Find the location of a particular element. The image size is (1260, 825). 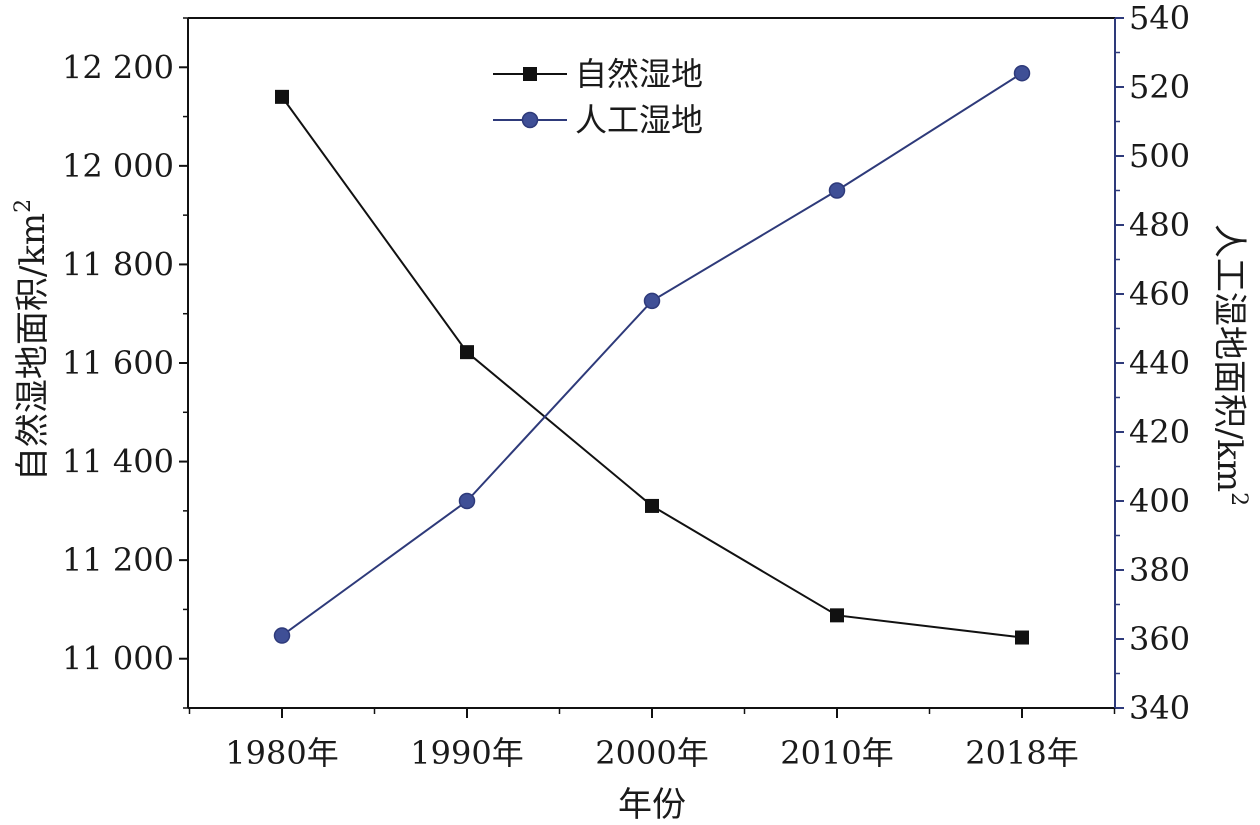

y-right-axis-title-sup: 2 is located at coordinates (1238, 499).